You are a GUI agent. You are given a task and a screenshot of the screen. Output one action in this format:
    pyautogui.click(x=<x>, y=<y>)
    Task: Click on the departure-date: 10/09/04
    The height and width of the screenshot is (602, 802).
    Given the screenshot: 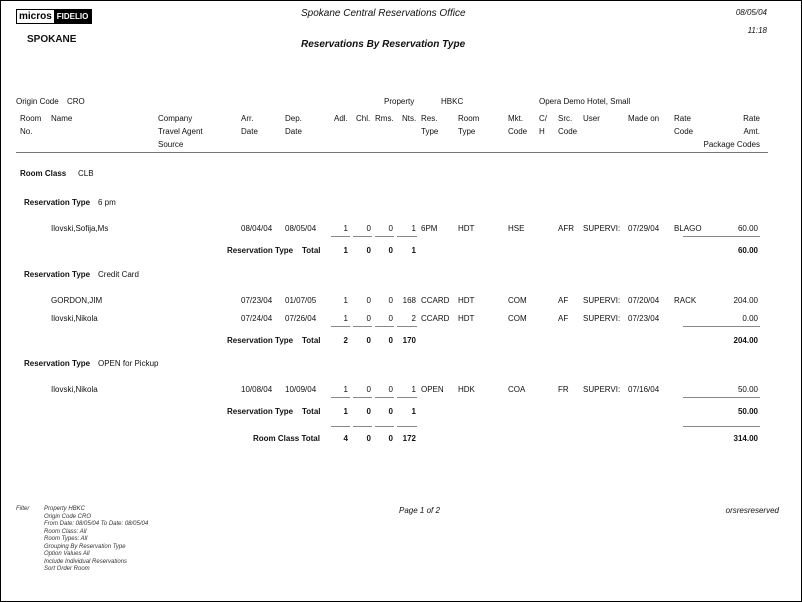 What is the action you would take?
    pyautogui.click(x=301, y=389)
    